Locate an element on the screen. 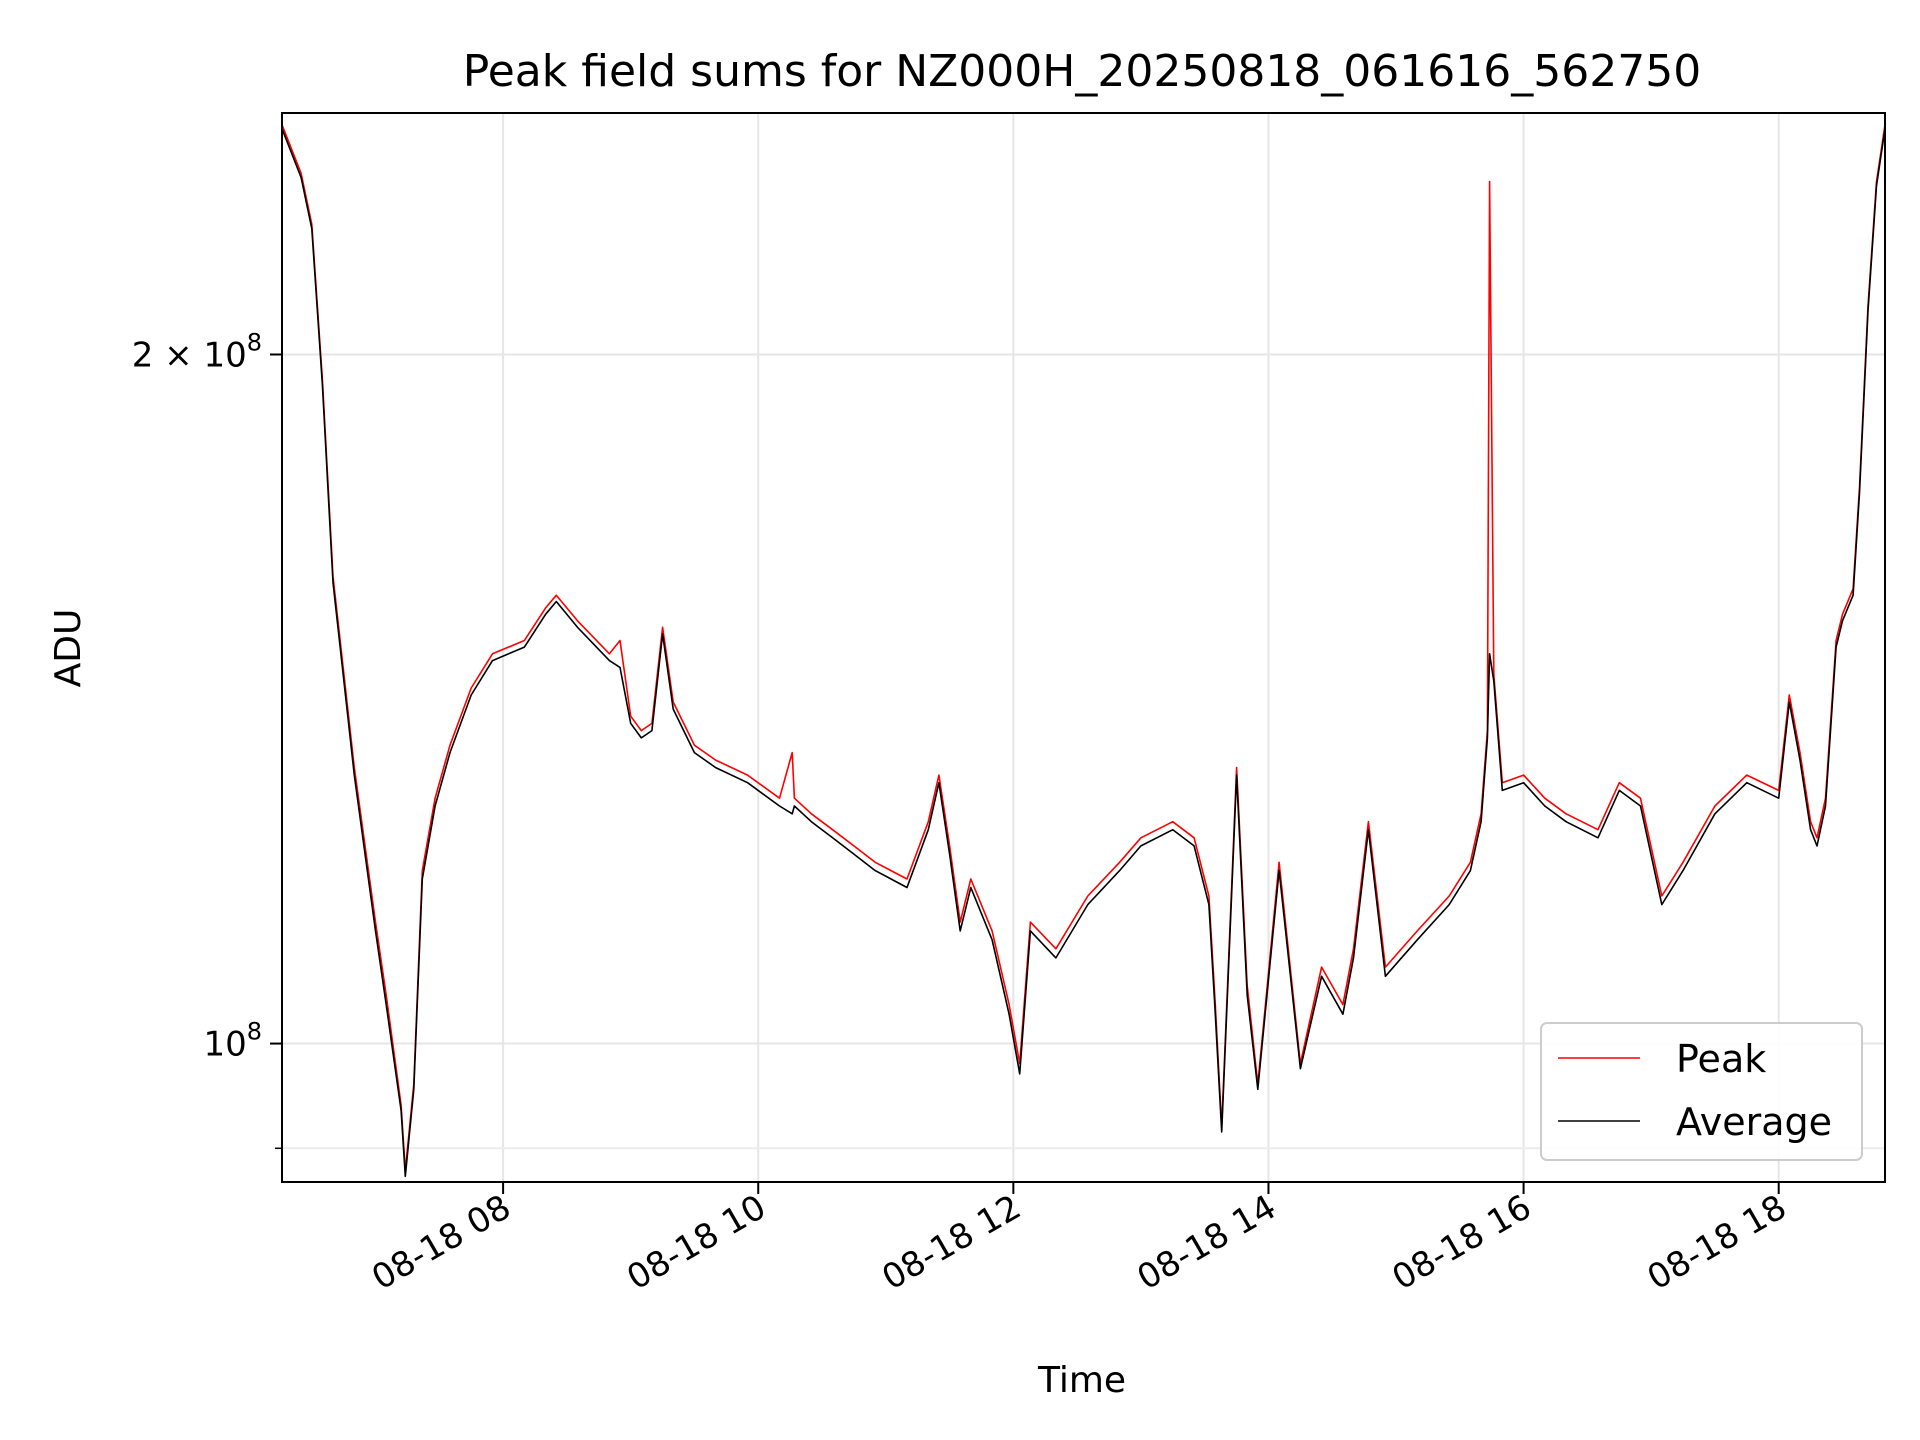  legend: Peak Average is located at coordinates (1701, 1091).